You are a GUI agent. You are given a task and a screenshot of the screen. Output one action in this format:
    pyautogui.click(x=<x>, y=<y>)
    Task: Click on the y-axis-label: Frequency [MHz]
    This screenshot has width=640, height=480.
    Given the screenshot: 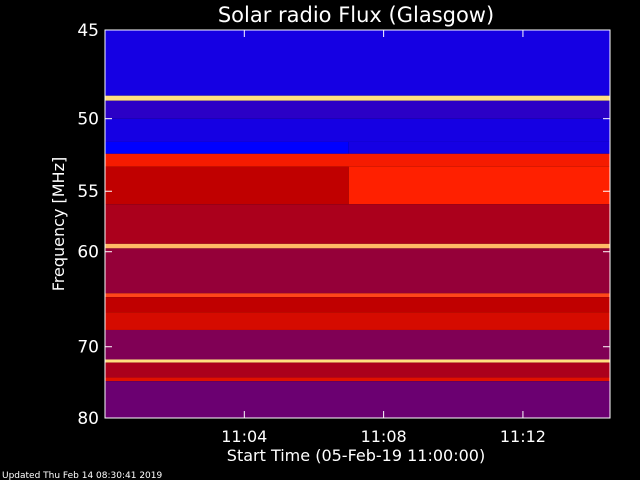 What is the action you would take?
    pyautogui.click(x=58, y=224)
    